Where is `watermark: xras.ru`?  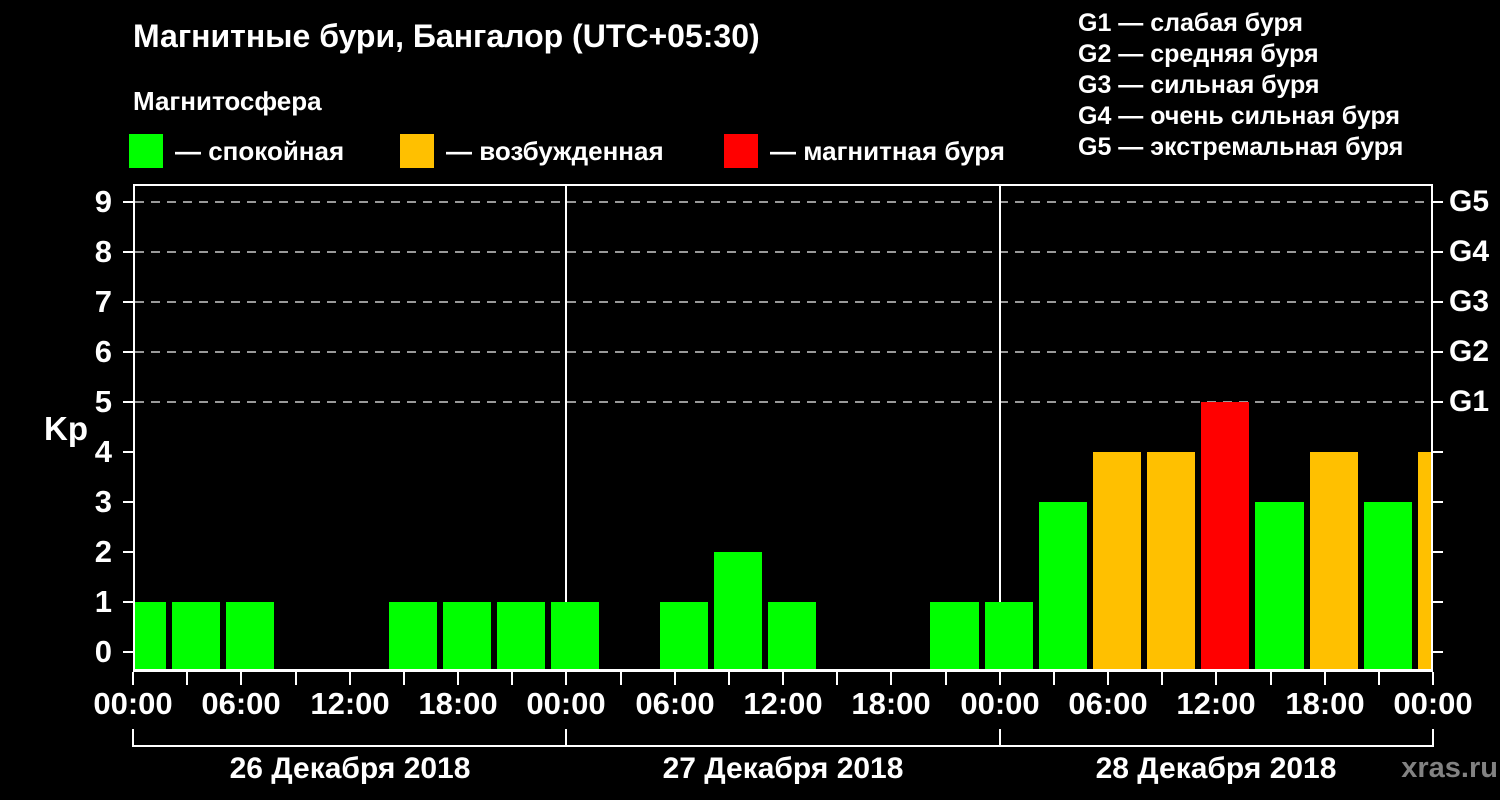
watermark: xras.ru is located at coordinates (1449, 768).